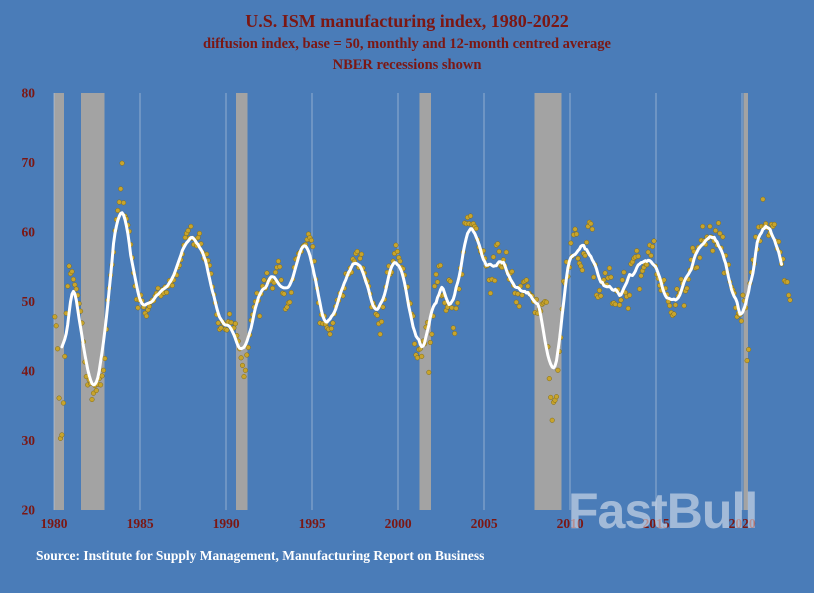 The width and height of the screenshot is (814, 593). What do you see at coordinates (29, 510) in the screenshot?
I see `y-tick-label: 20` at bounding box center [29, 510].